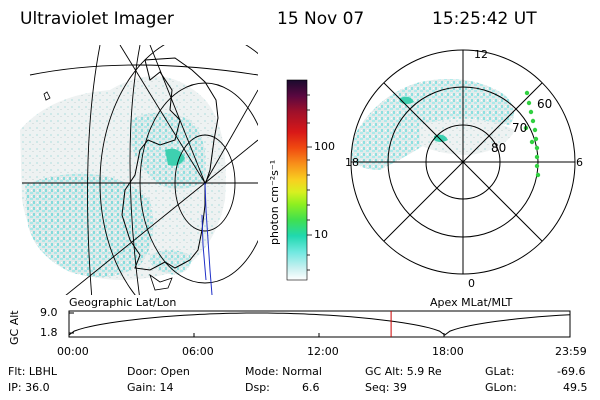 This screenshot has height=400, width=600. What do you see at coordinates (433, 124) in the screenshot?
I see `polar-image` at bounding box center [433, 124].